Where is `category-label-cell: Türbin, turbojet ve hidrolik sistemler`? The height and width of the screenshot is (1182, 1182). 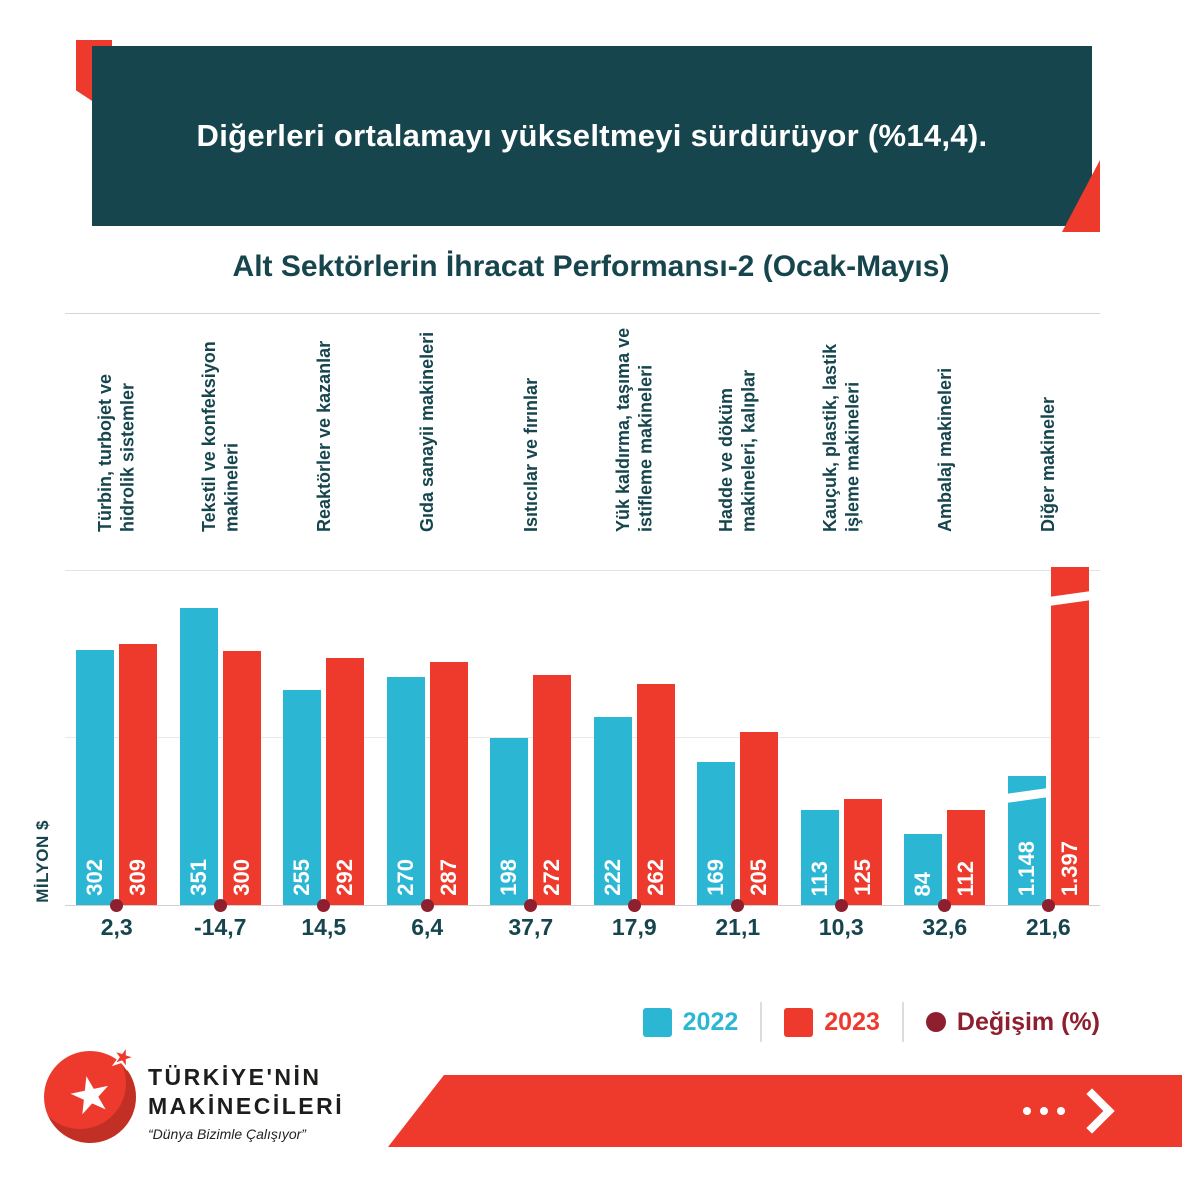 category-label-cell: Türbin, turbojet ve hidrolik sistemler is located at coordinates (117, 425).